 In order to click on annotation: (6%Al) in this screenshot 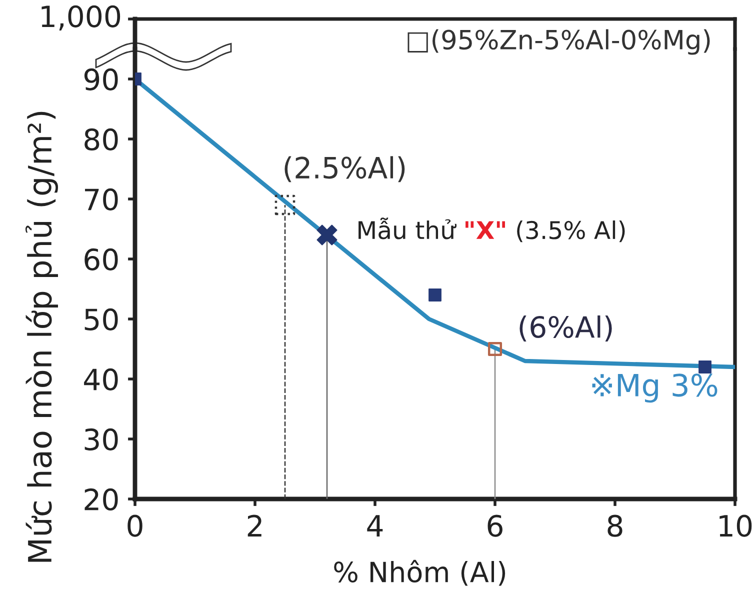, I will do `click(566, 328)`.